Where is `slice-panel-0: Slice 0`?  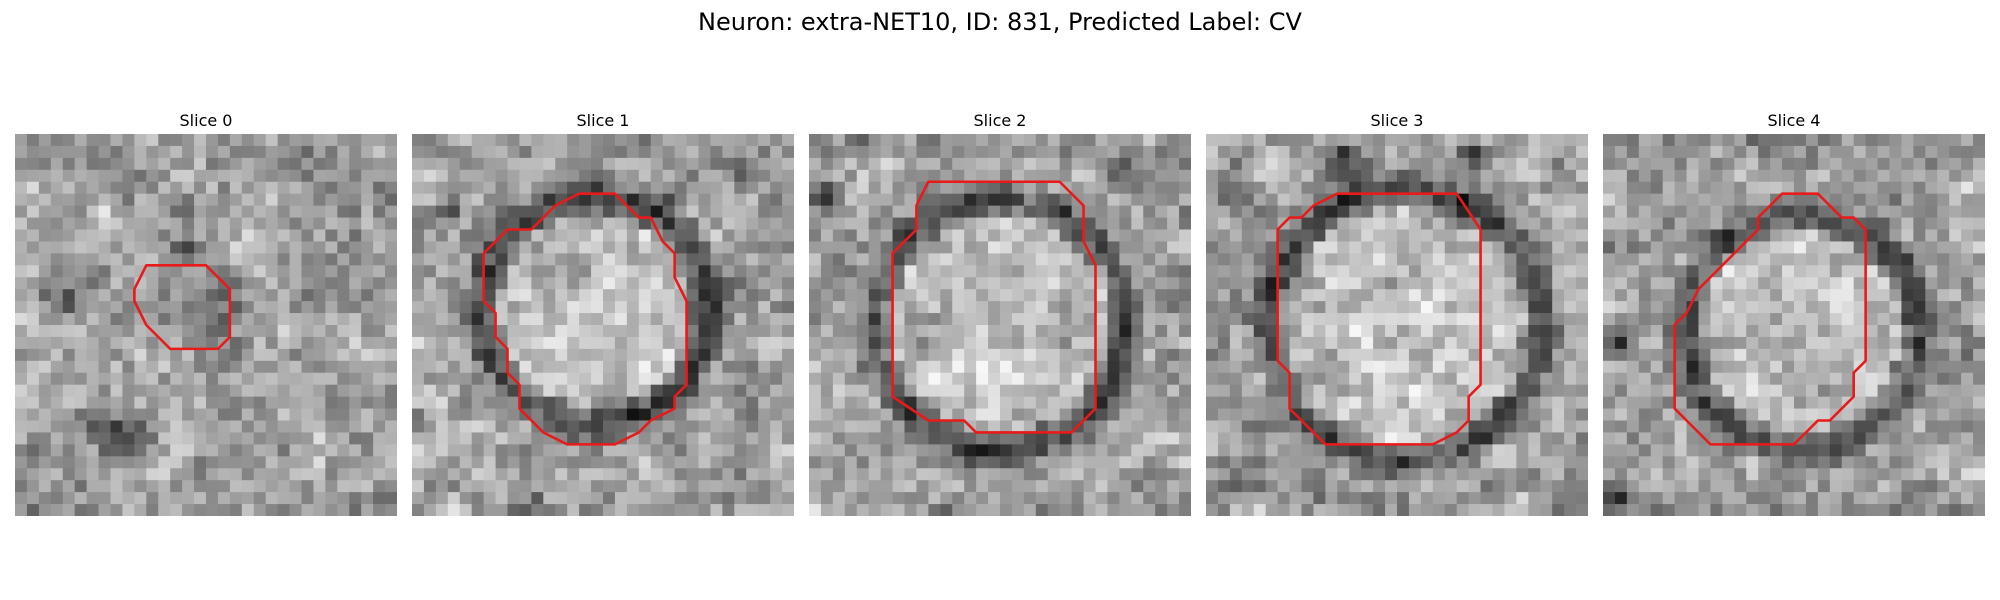 slice-panel-0: Slice 0 is located at coordinates (206, 312).